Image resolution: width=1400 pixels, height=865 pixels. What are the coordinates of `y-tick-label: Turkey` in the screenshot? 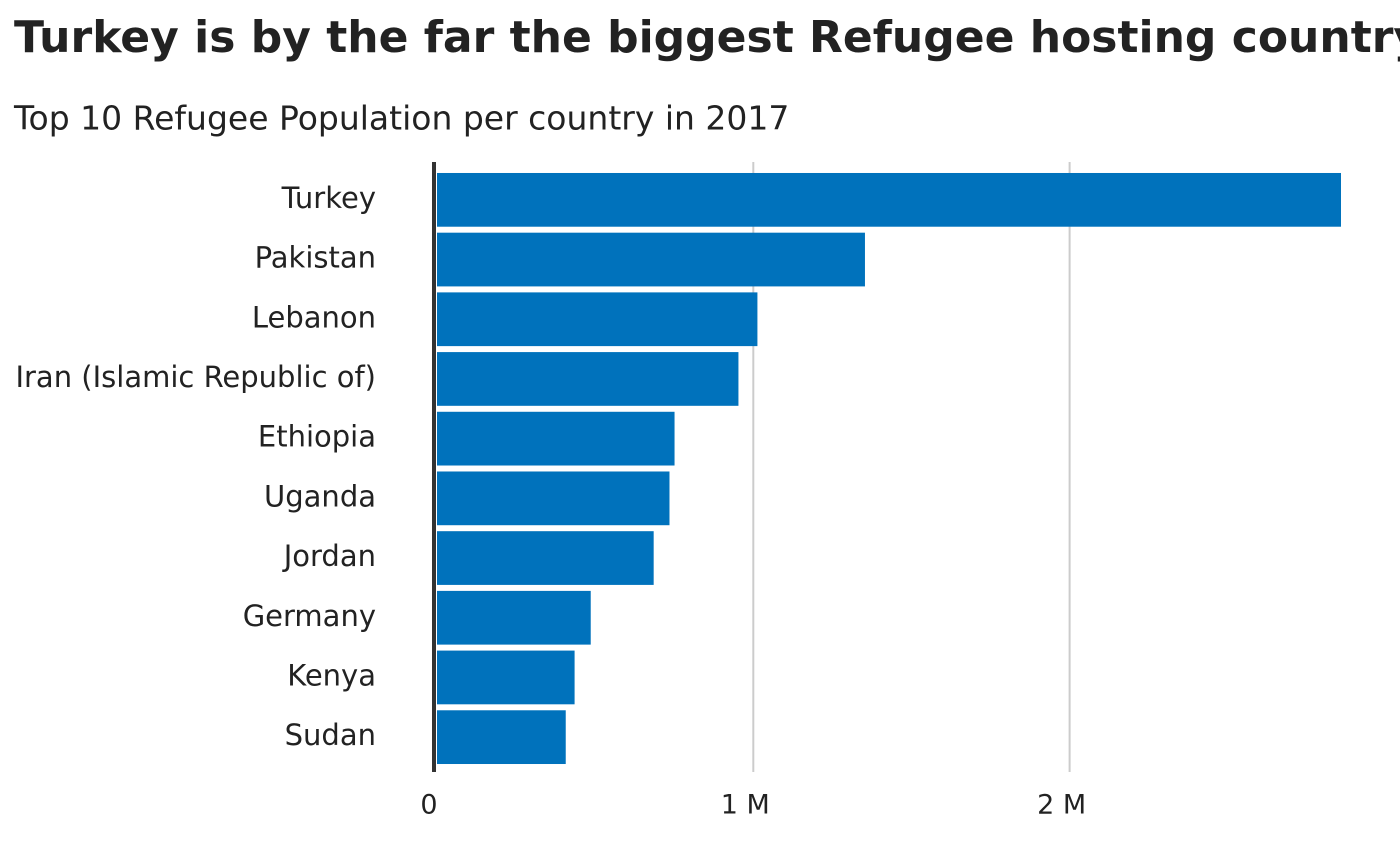 It's located at (328, 198).